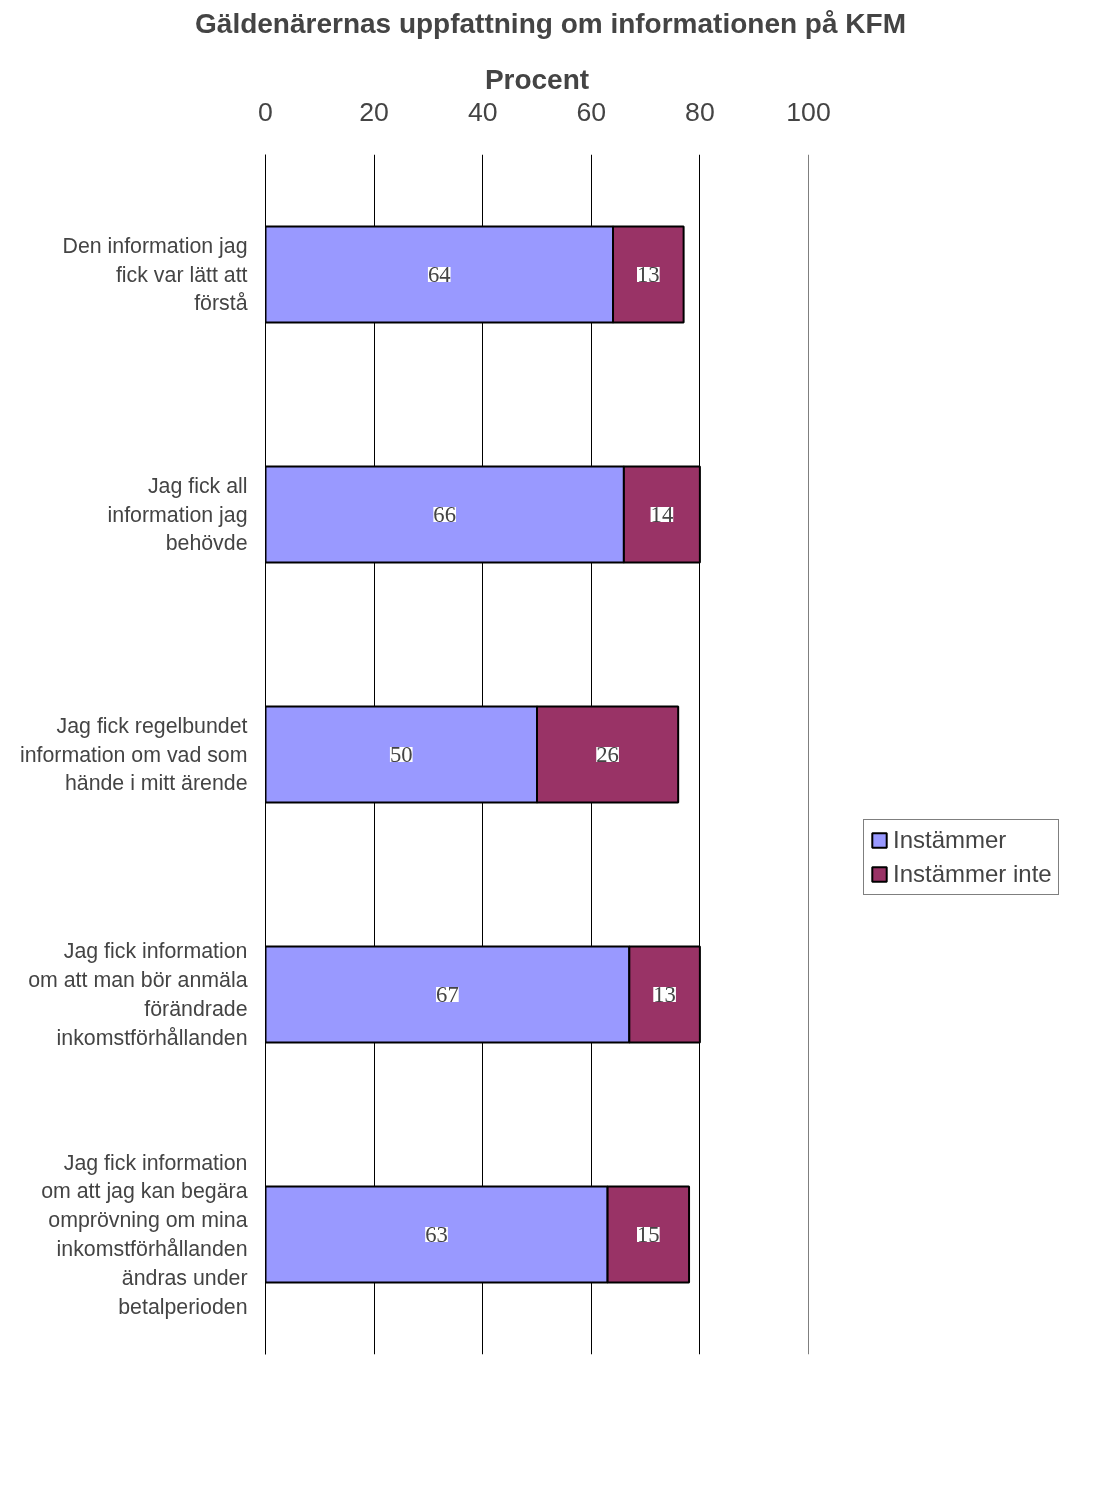  I want to click on data-label: 50, so click(401, 754).